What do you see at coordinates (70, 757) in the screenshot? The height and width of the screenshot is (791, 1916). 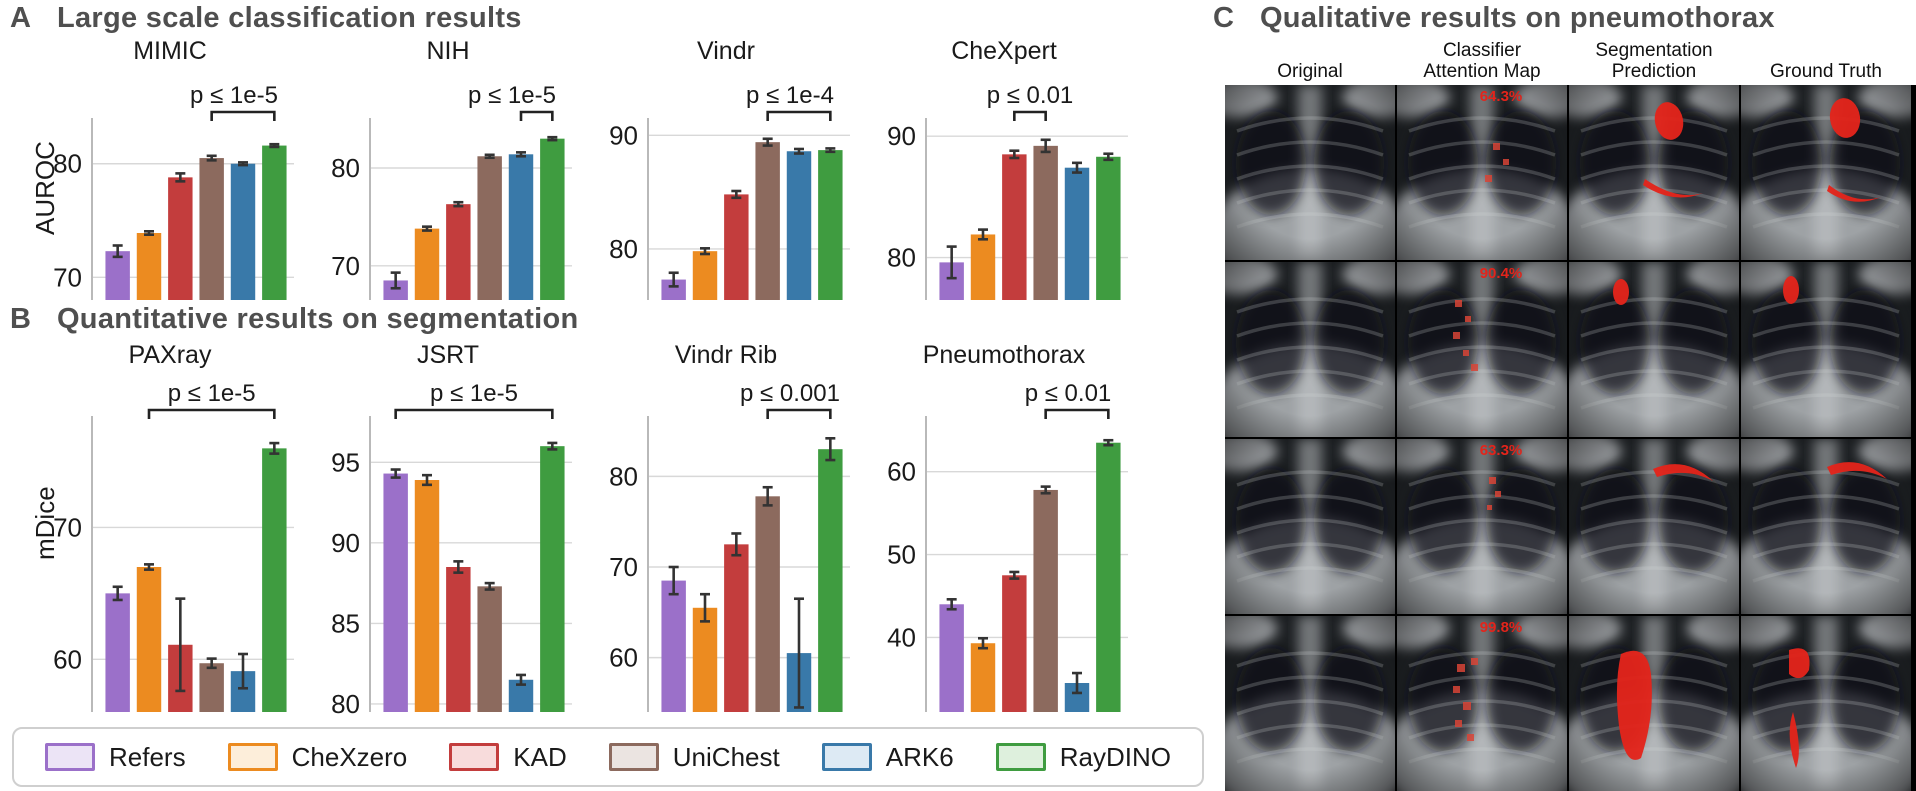 I see `refers-color-chip` at bounding box center [70, 757].